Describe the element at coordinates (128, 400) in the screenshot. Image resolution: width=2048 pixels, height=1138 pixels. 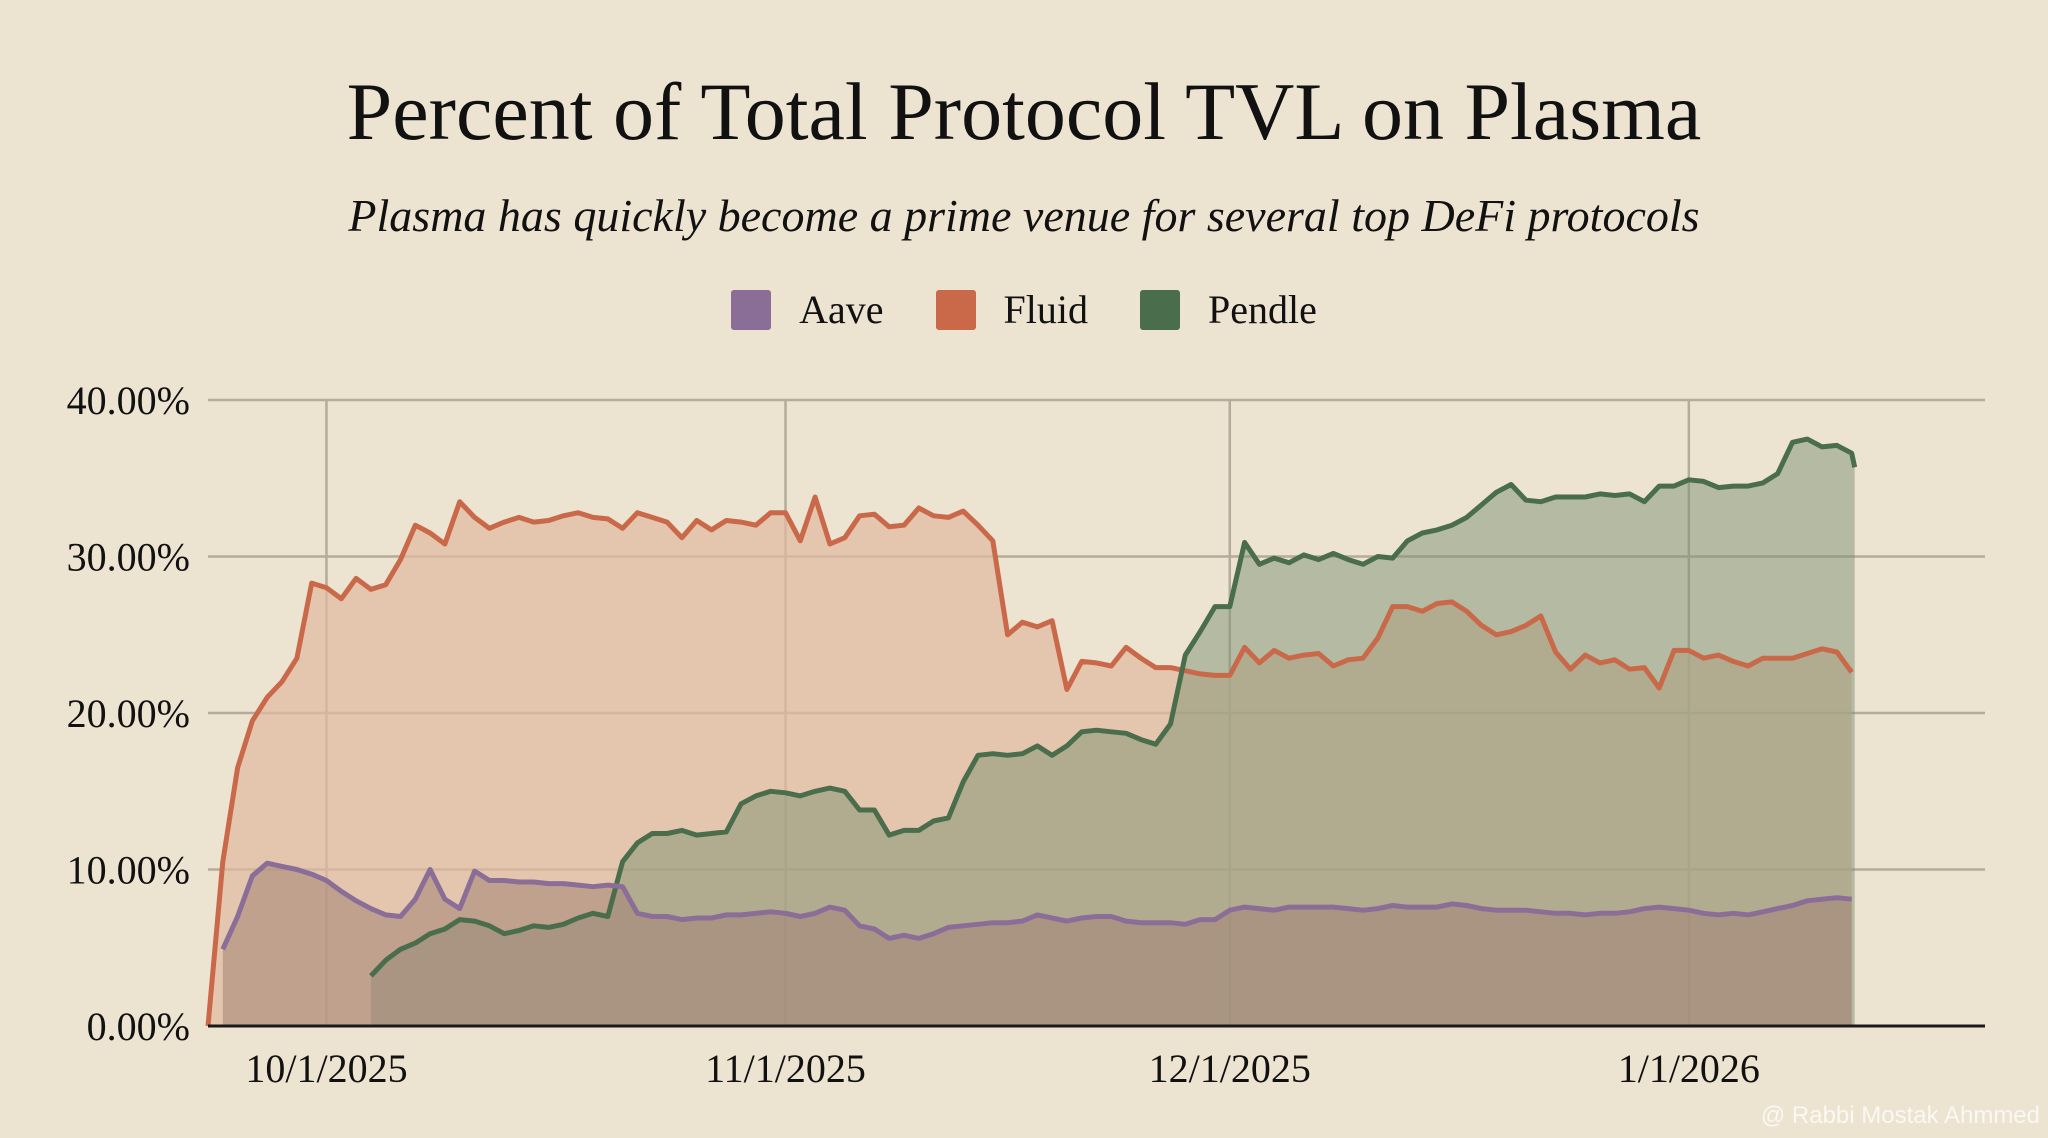
I see `y-tick-label: 40.00%` at that location.